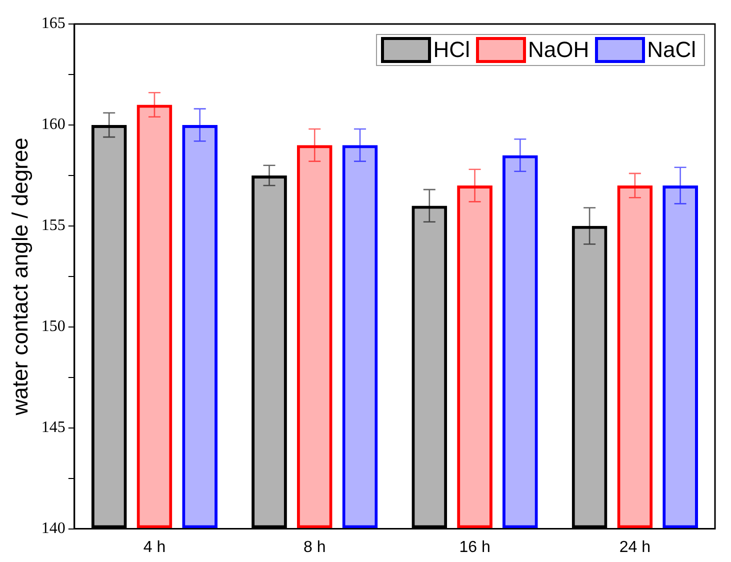 The image size is (731, 562). Describe the element at coordinates (634, 547) in the screenshot. I see `x-tick-label: 24 h` at that location.